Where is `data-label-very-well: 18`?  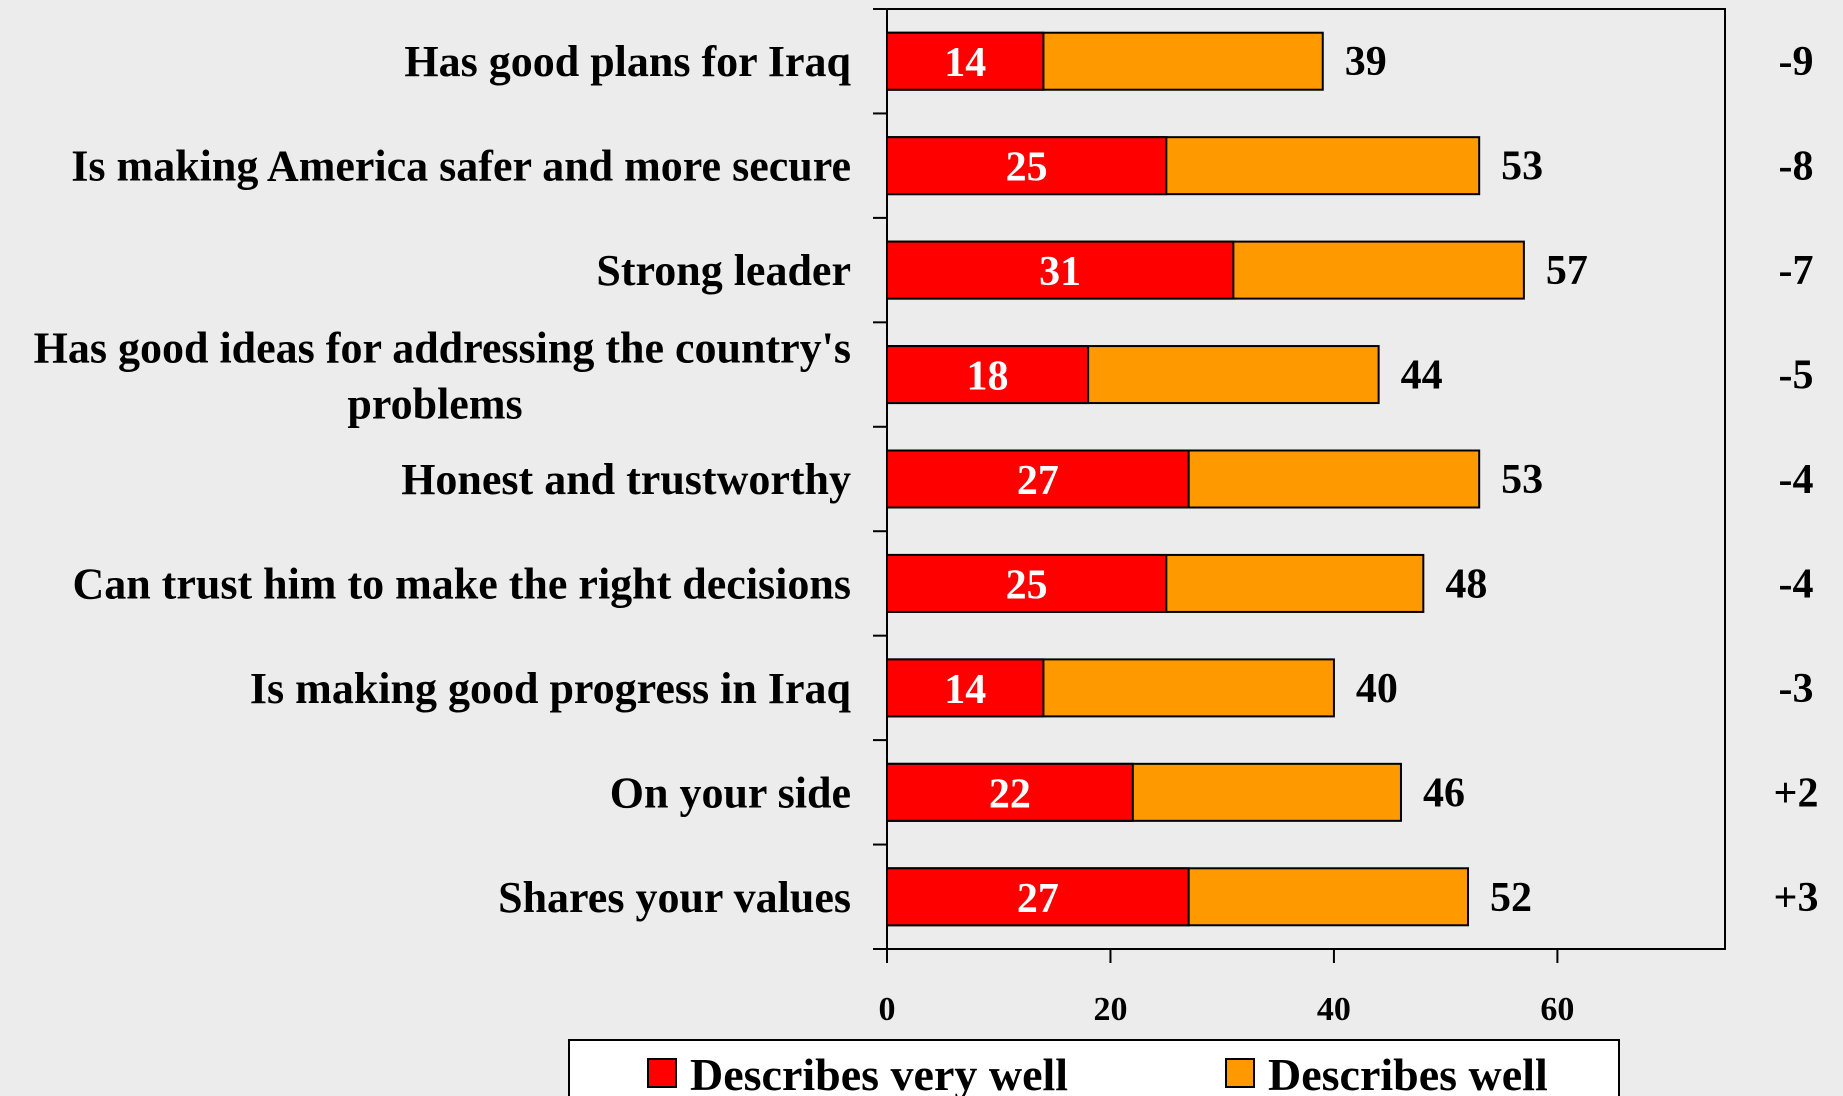
data-label-very-well: 18 is located at coordinates (988, 377).